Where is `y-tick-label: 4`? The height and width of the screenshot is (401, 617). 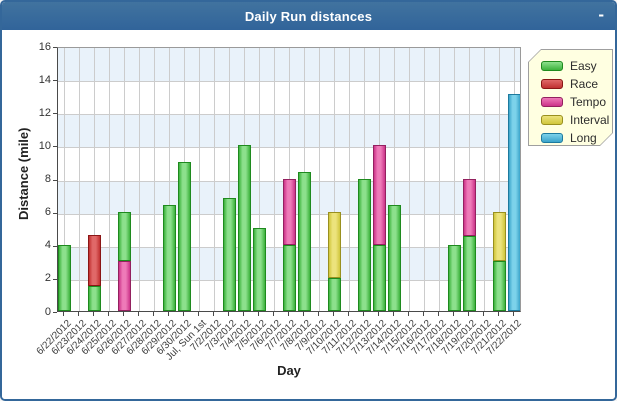 y-tick-label: 4 is located at coordinates (47, 245).